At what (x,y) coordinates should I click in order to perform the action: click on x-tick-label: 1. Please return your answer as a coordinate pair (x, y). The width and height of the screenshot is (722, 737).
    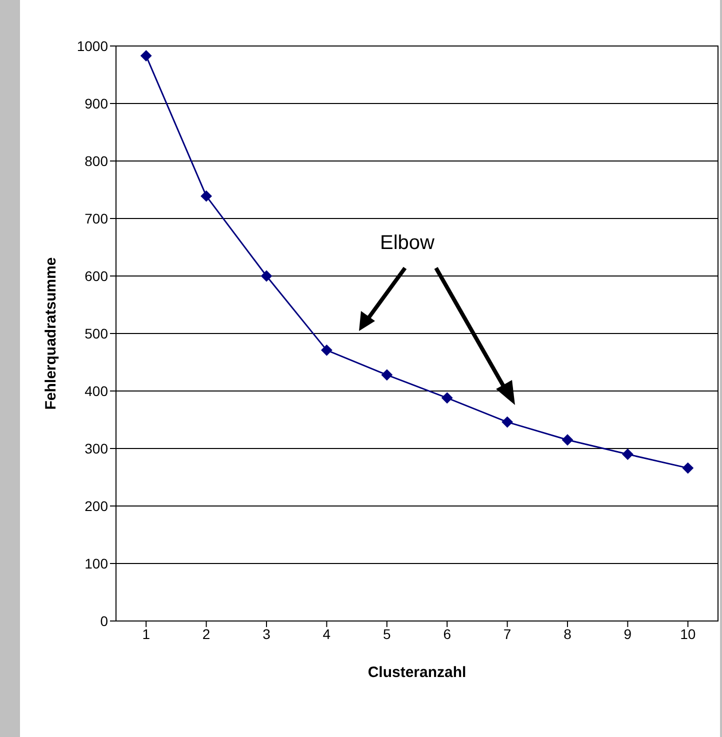
    Looking at the image, I should click on (146, 634).